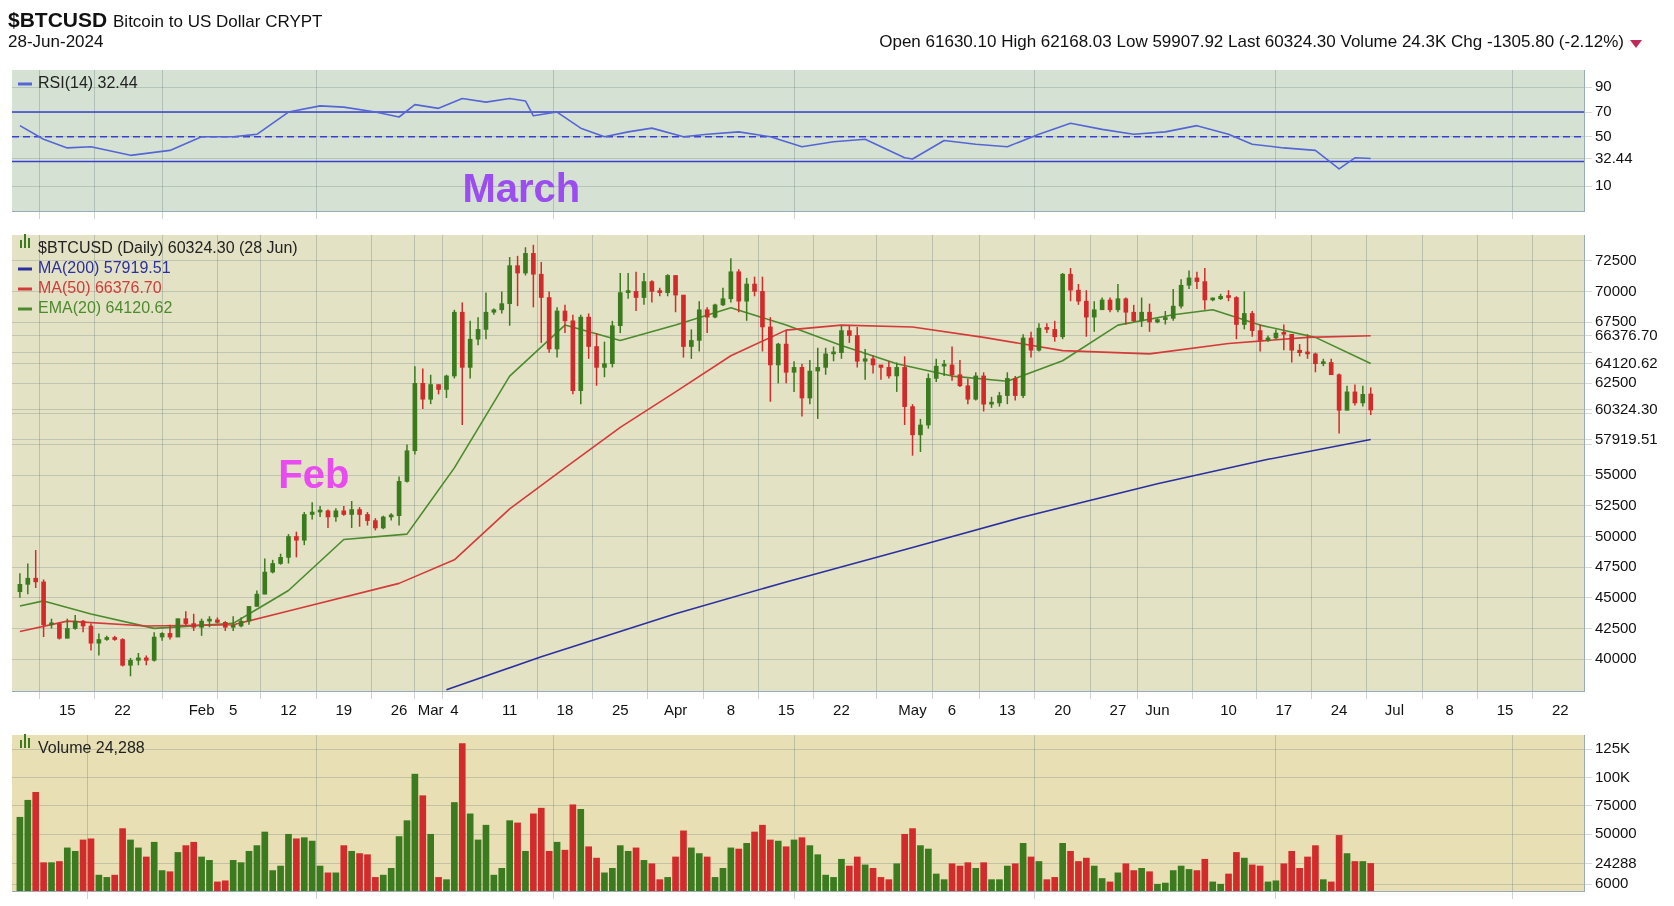 Image resolution: width=1674 pixels, height=906 pixels. What do you see at coordinates (1626, 409) in the screenshot?
I see `y-tick-label: 60324.30` at bounding box center [1626, 409].